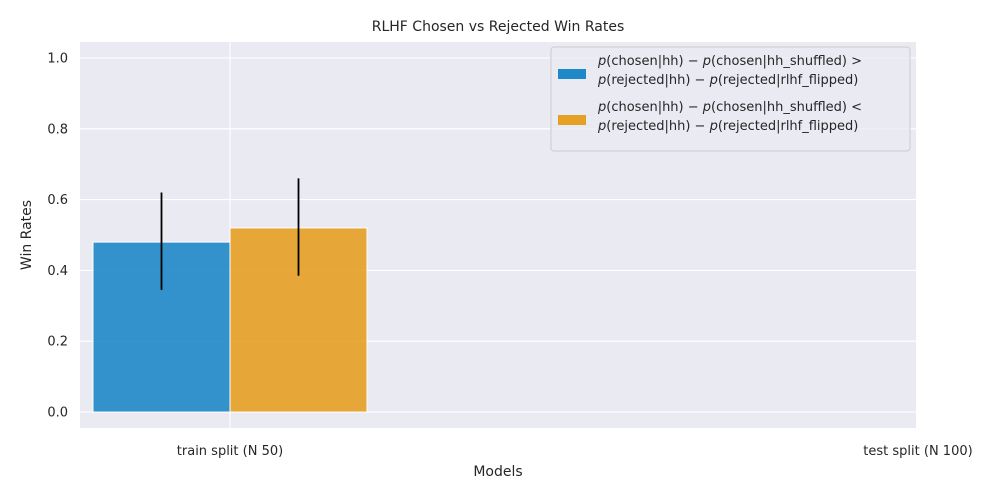 The width and height of the screenshot is (1000, 500). What do you see at coordinates (786, 107) in the screenshot?
I see `legend-text-part: (chosen|hh_shuffled) <` at bounding box center [786, 107].